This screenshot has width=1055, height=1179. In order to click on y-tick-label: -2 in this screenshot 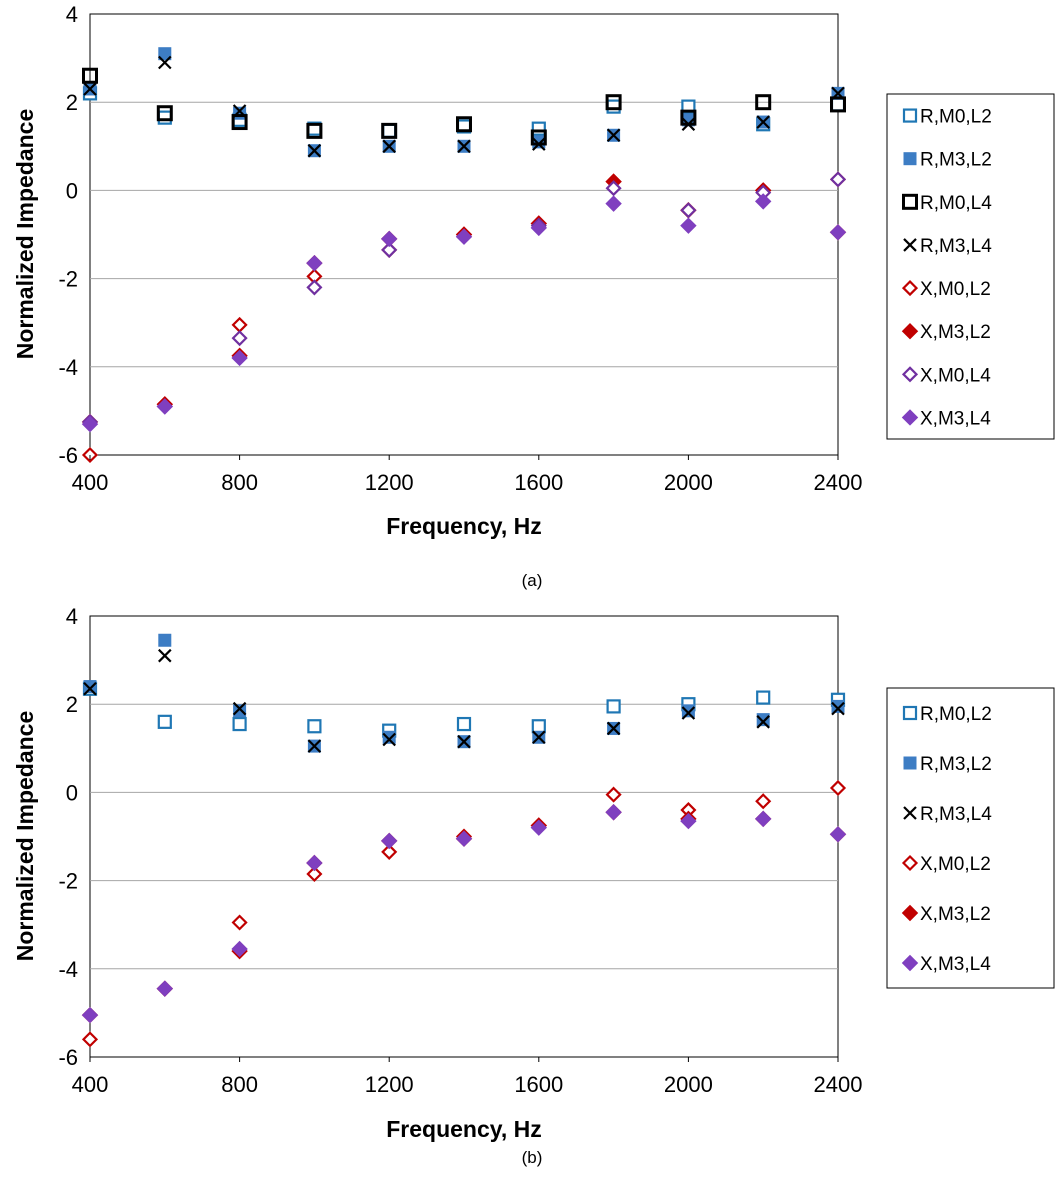, I will do `click(68, 881)`.